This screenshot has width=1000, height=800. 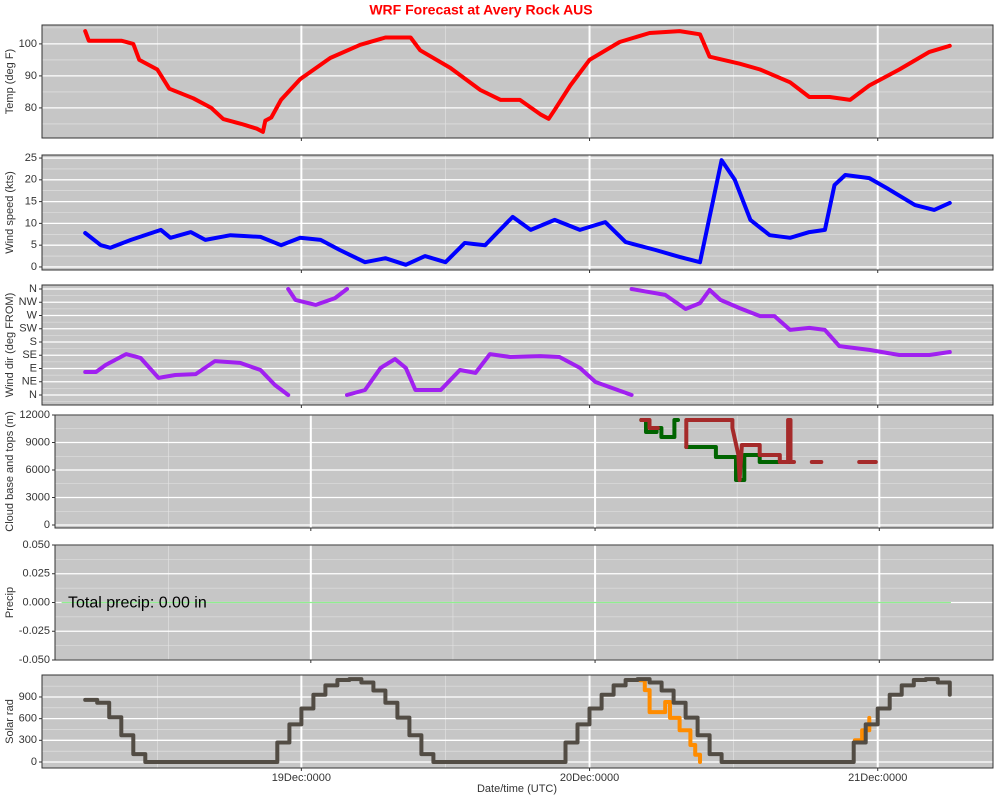 I want to click on y-tick-label: 0.000, so click(x=36, y=602).